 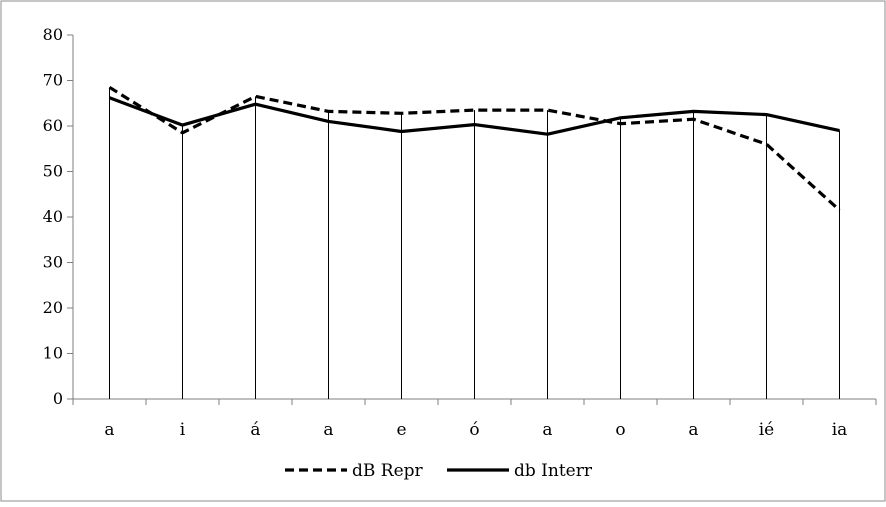 I want to click on x-tick-label: á, so click(x=255, y=430).